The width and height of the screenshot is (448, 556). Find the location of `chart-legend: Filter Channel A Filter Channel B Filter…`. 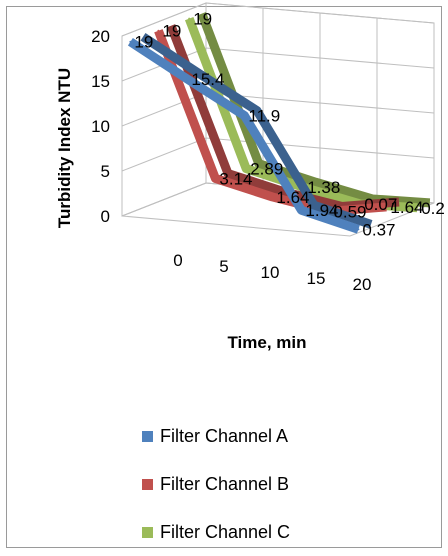

chart-legend: Filter Channel A Filter Channel B Filter… is located at coordinates (216, 484).